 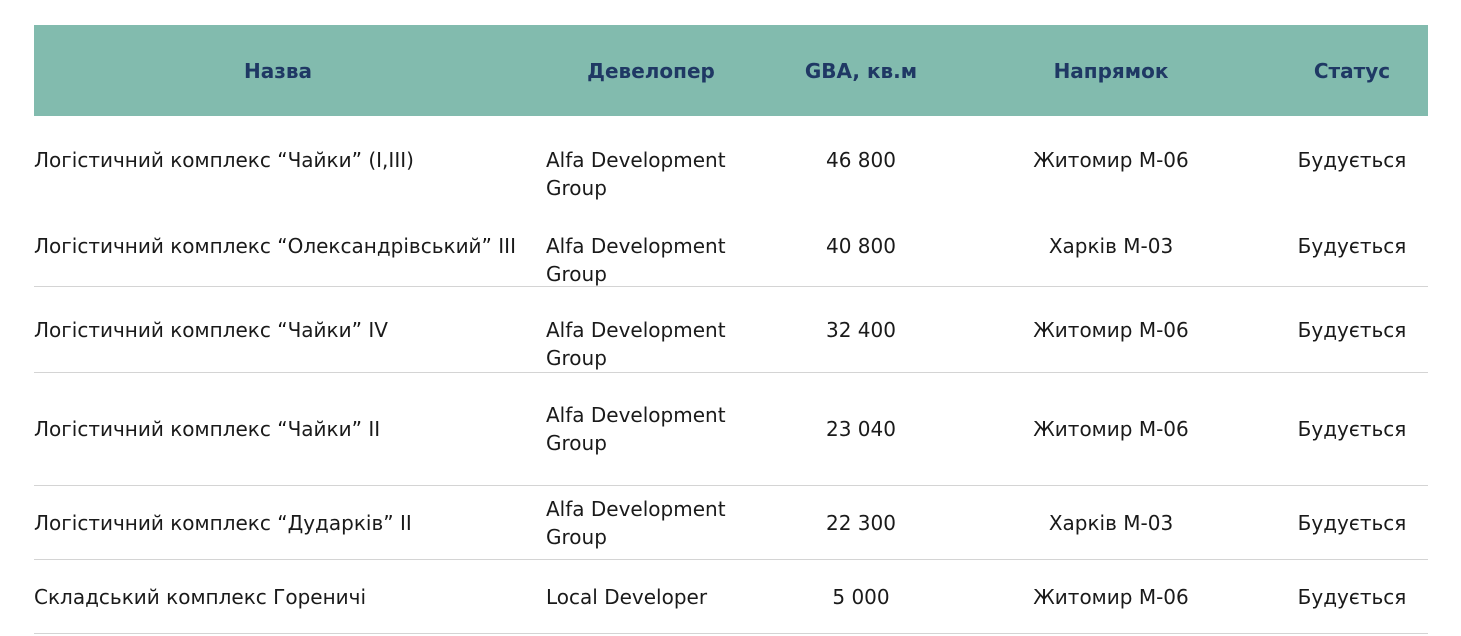 What do you see at coordinates (224, 160) in the screenshot?
I see `cell-name: Логістичний комплекс “Чайки” (I,III)` at bounding box center [224, 160].